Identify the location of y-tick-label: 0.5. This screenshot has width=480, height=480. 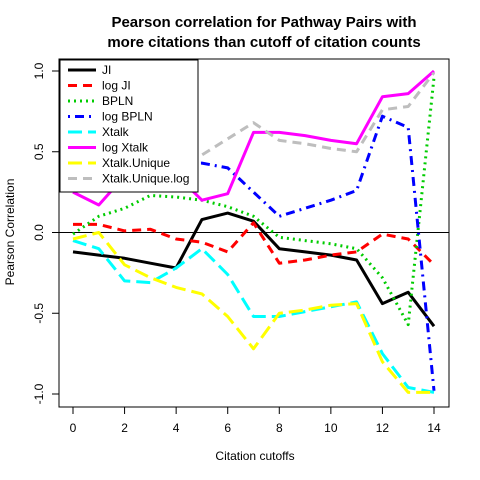
(39, 151).